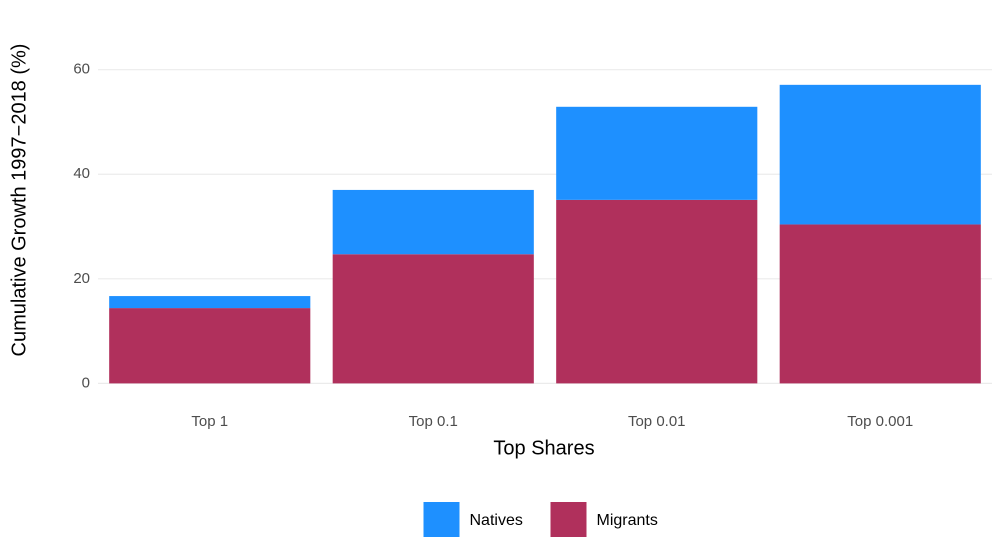 The image size is (1008, 537). I want to click on legend-label: Migrants, so click(627, 520).